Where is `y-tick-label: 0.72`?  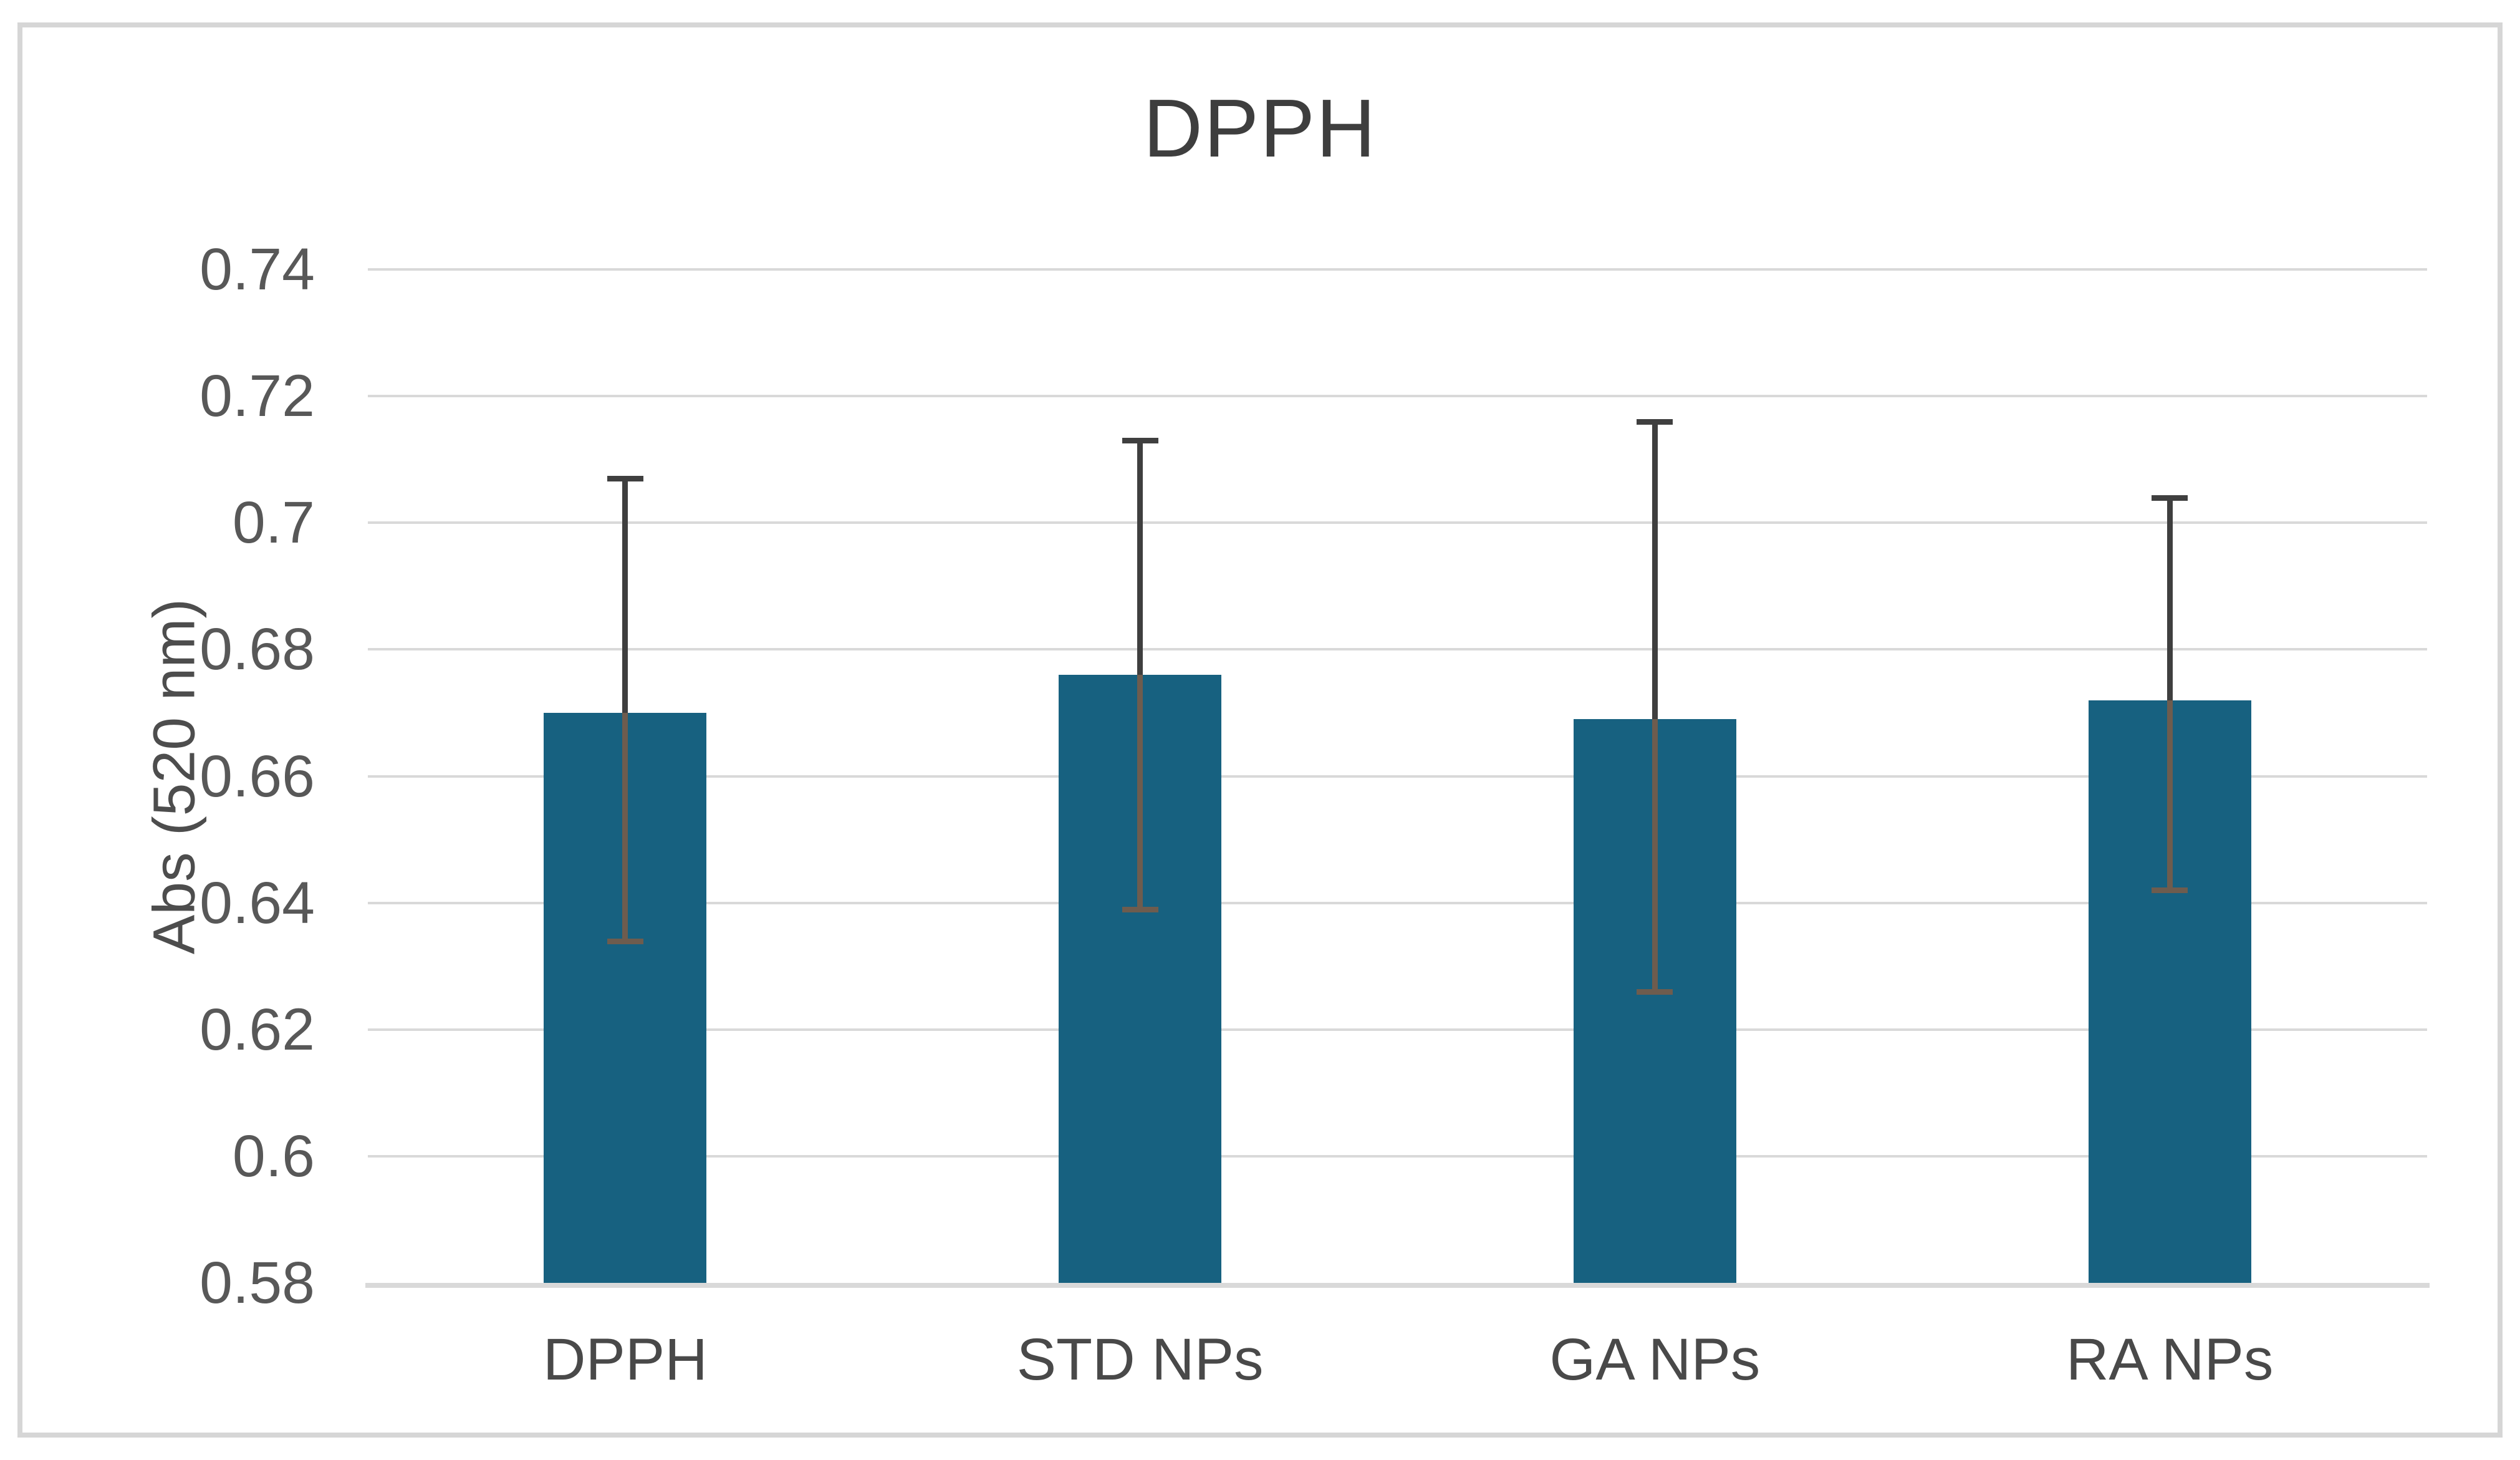
y-tick-label: 0.72 is located at coordinates (257, 396).